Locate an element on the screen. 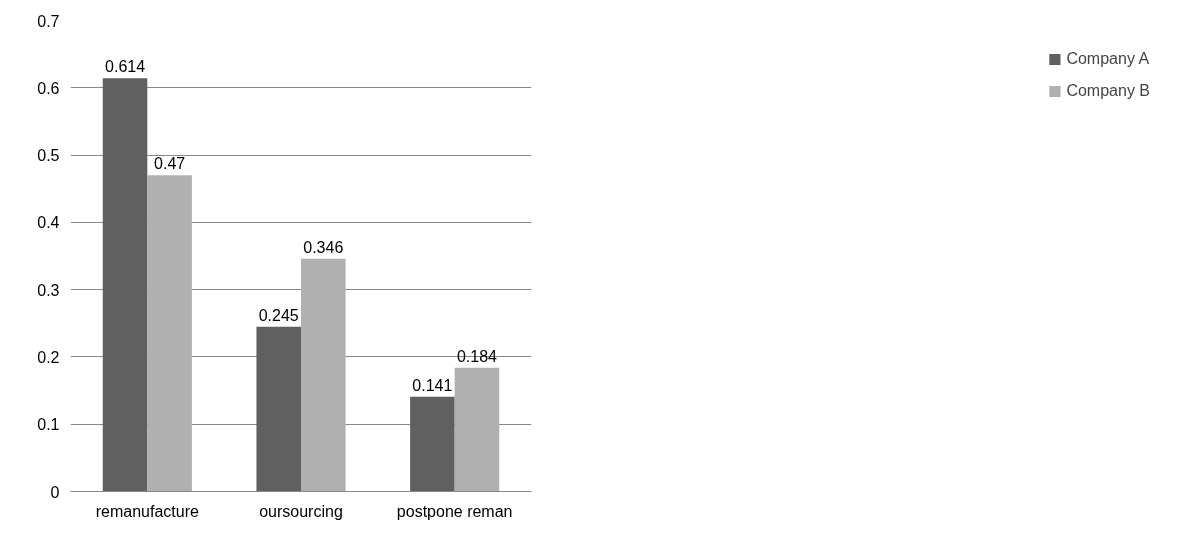 This screenshot has width=1186, height=542. y-tick-label: 0 is located at coordinates (55, 492).